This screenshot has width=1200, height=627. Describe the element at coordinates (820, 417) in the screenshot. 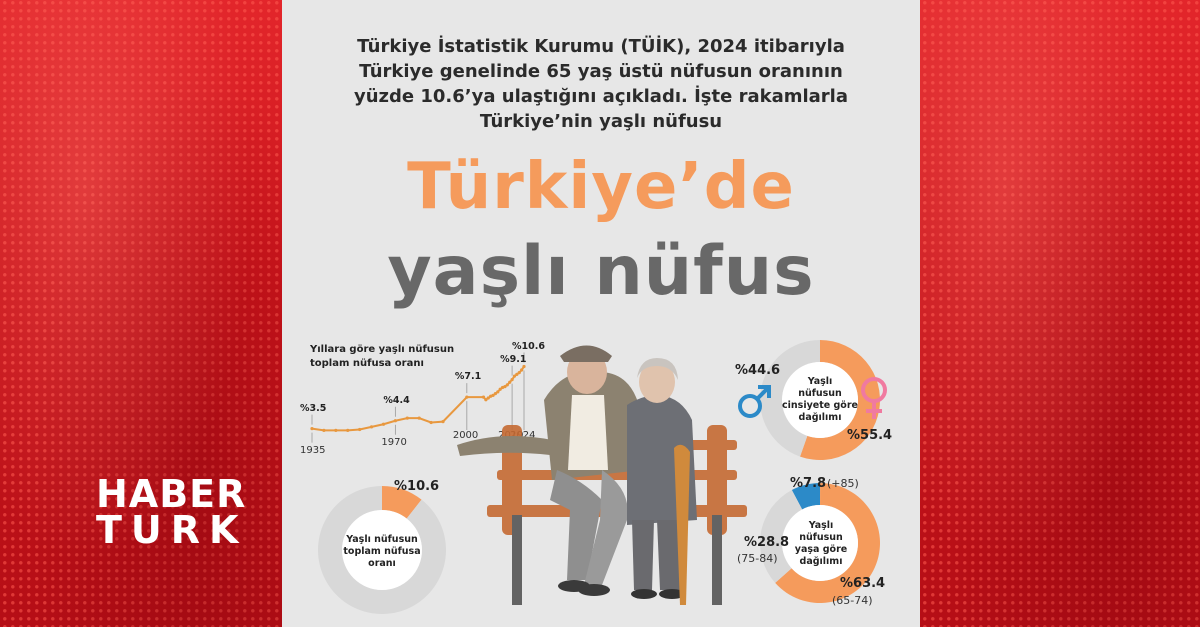

I see `donut-gender-label-4: dağılımı` at that location.